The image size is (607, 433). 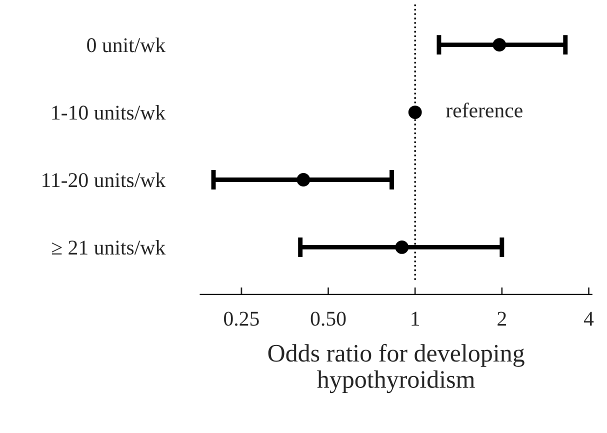 I want to click on x-tick-label: 4, so click(x=589, y=319).